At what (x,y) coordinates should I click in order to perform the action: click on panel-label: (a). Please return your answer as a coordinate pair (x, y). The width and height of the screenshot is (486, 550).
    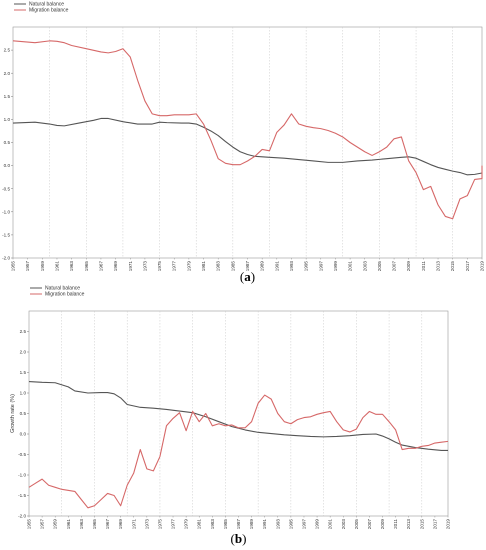
    Looking at the image, I should click on (247, 276).